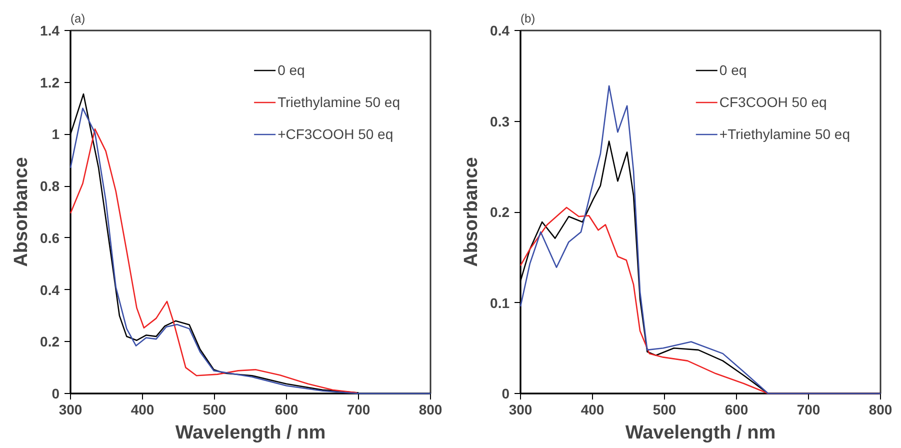  I want to click on y-tick-label: 0.3, so click(500, 121).